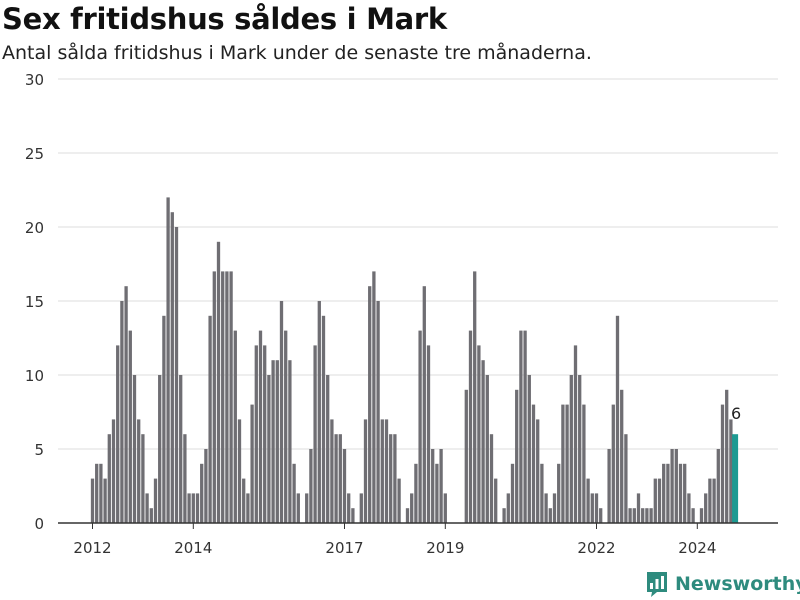 Image resolution: width=800 pixels, height=600 pixels. I want to click on y-tick-label: 5, so click(39, 450).